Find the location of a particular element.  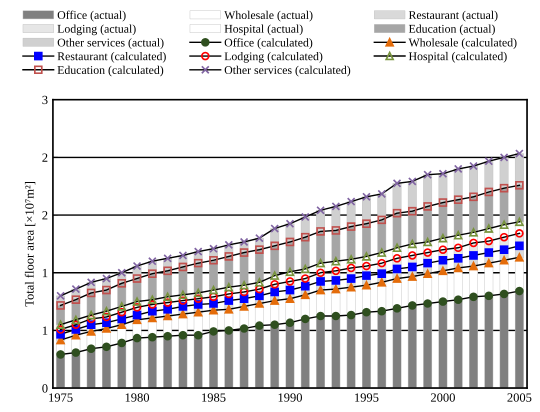

legend-label: Other services (calculated) is located at coordinates (287, 71).